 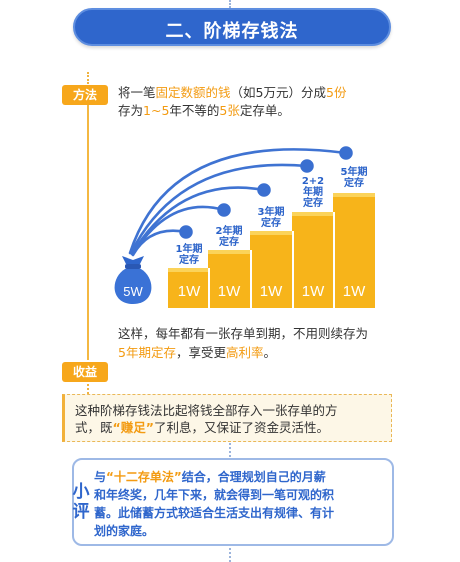 I want to click on bar-5-term-label: 5年期 定存, so click(x=354, y=178).